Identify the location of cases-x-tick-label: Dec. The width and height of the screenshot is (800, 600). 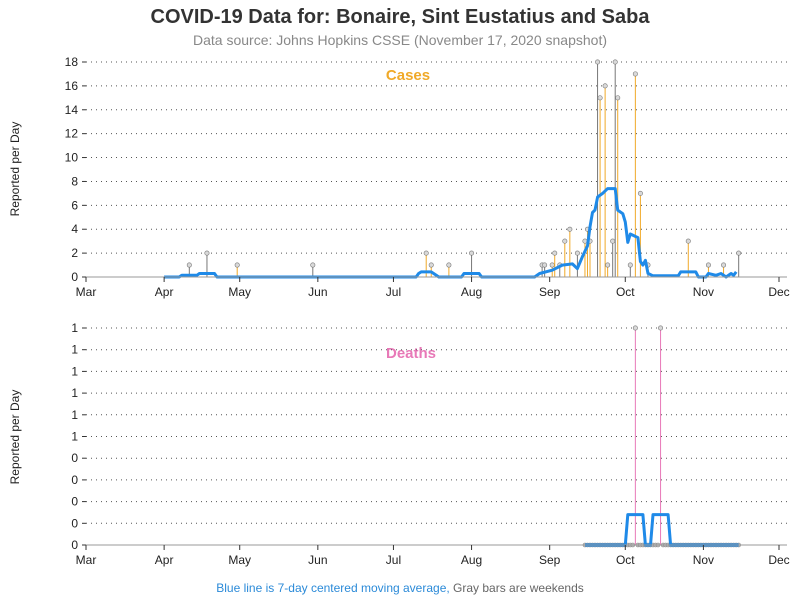
(778, 292).